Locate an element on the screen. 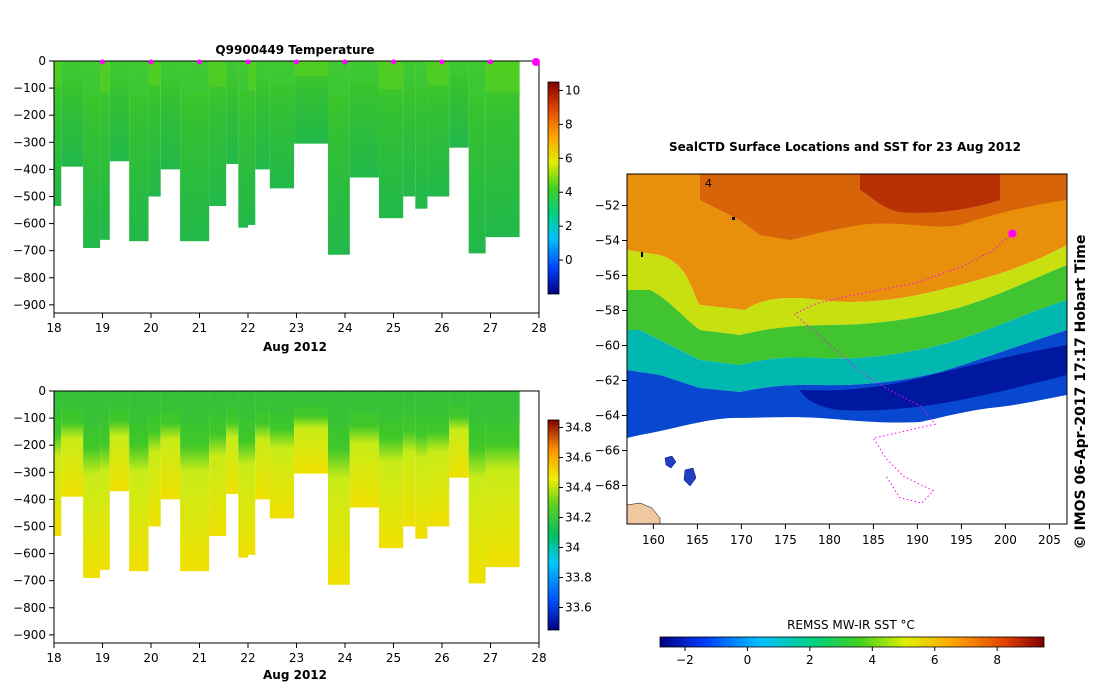 The height and width of the screenshot is (700, 1099). x-tick-label: 20 is located at coordinates (150, 658).